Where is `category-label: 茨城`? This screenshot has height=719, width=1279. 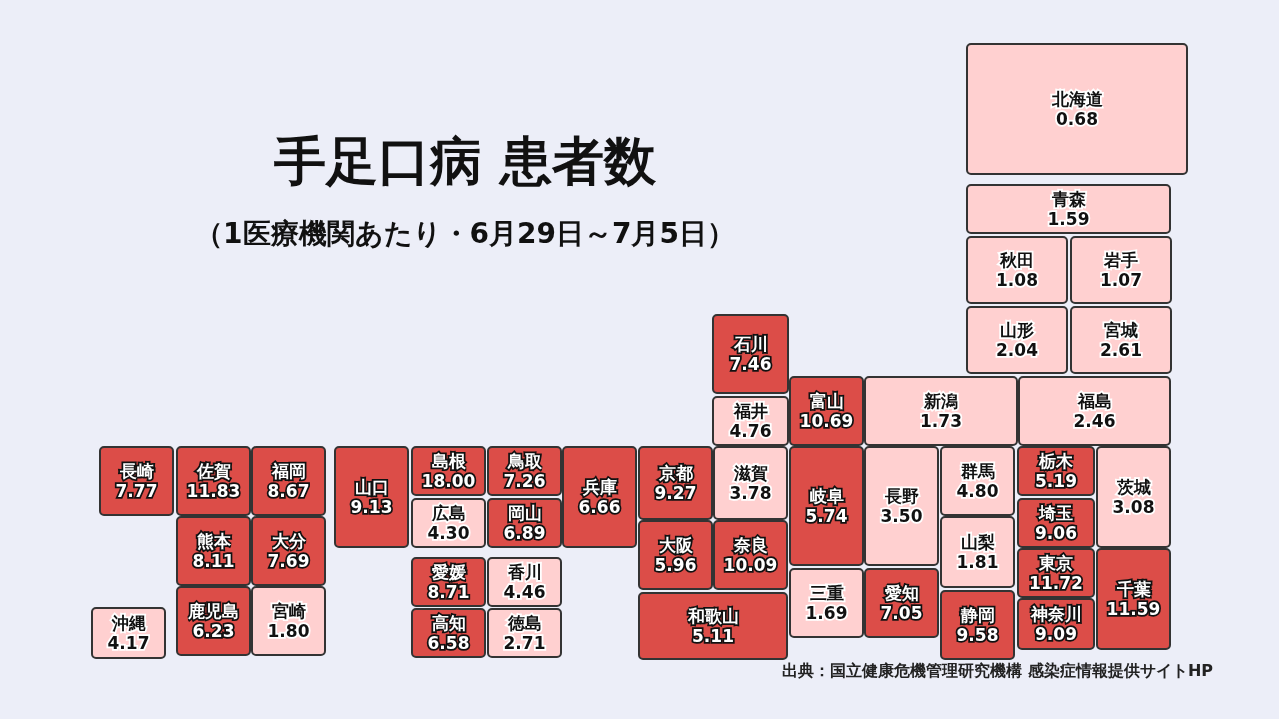
category-label: 茨城 is located at coordinates (1133, 487).